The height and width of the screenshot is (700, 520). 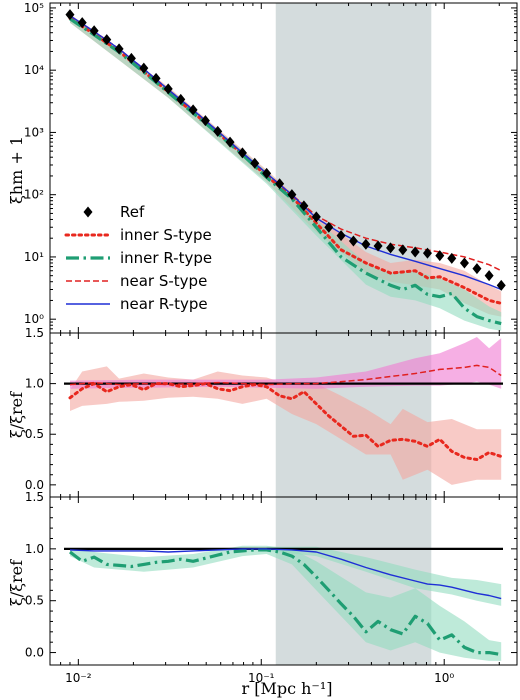 I want to click on legend-entry-label: Ref, so click(x=132, y=212).